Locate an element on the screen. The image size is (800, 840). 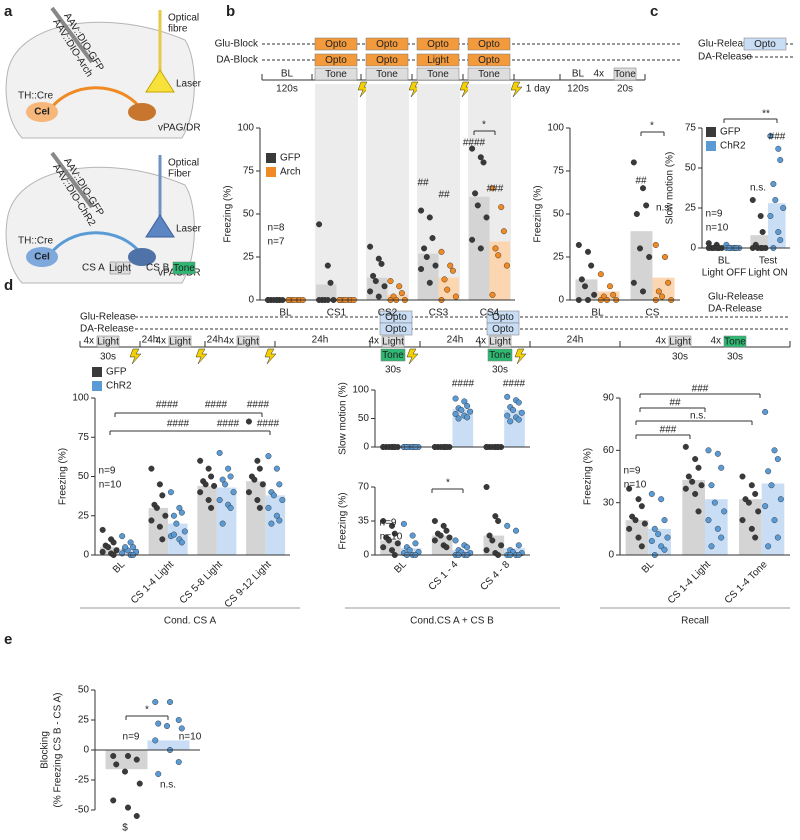
annotation: n=7 is located at coordinates (276, 242).